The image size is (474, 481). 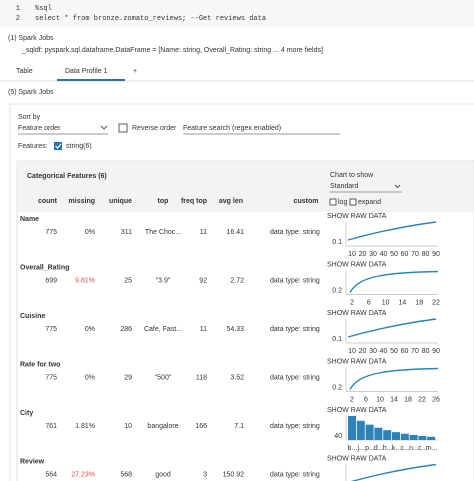 What do you see at coordinates (51, 474) in the screenshot?
I see `cell: 564` at bounding box center [51, 474].